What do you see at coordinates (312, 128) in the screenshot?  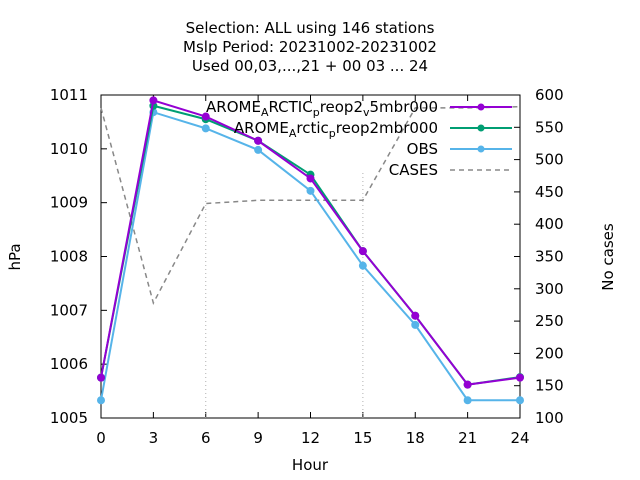 I see `legend-label-part: rctic` at bounding box center [312, 128].